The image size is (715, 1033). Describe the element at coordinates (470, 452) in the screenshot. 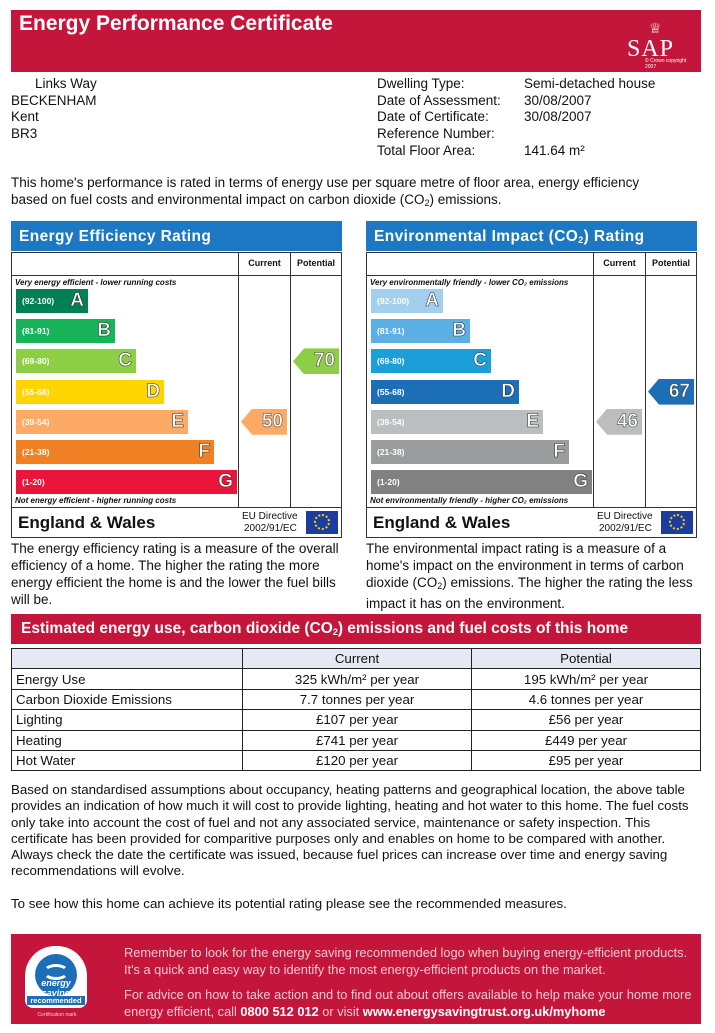

I see `rating-band-f: (21-38) F` at that location.